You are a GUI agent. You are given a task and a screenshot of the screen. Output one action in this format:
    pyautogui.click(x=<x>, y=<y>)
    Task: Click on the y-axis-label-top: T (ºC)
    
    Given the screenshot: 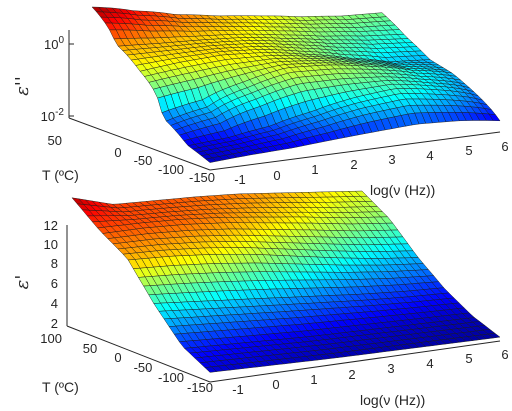 What is the action you would take?
    pyautogui.click(x=60, y=175)
    